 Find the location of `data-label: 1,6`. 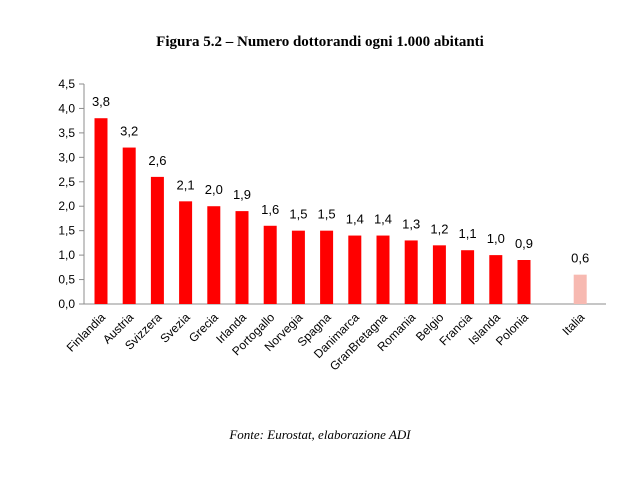

data-label: 1,6 is located at coordinates (270, 209).